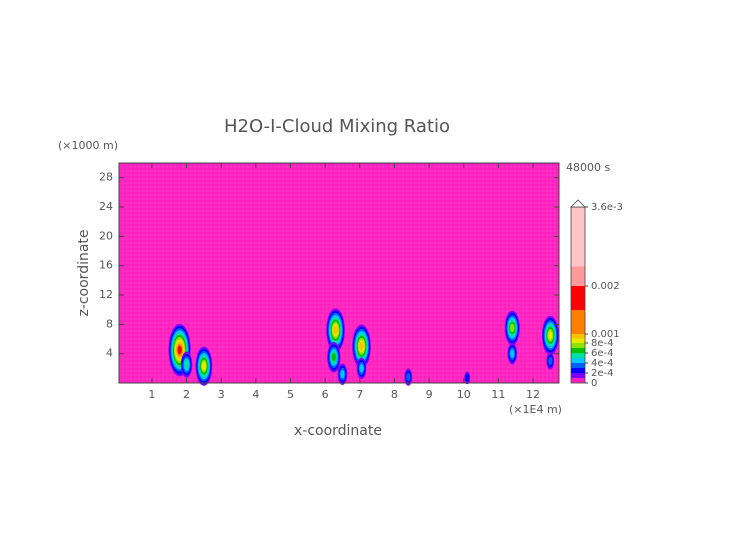  I want to click on y-unit: (×1000 m), so click(88, 145).